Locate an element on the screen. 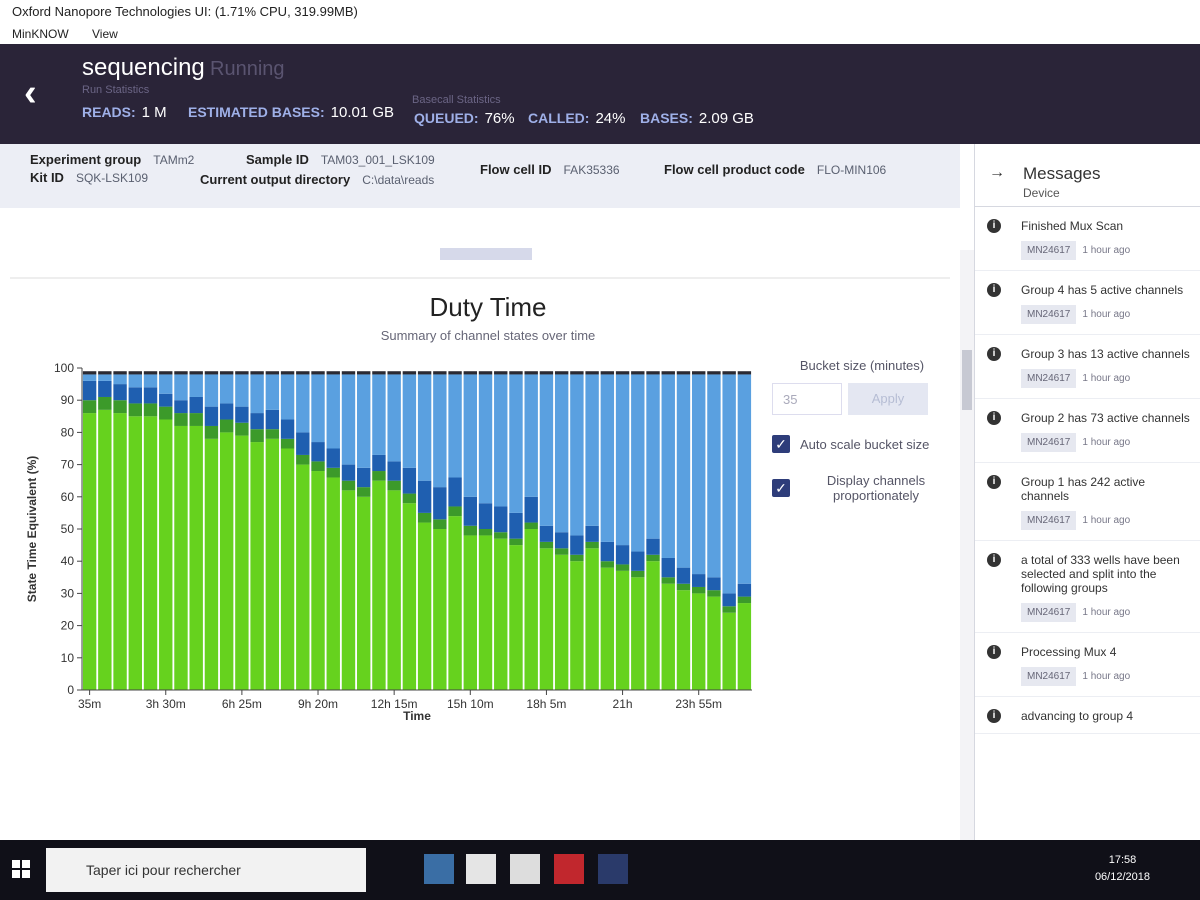 The image size is (1200, 900). x-axis-label: Time is located at coordinates (417, 716).